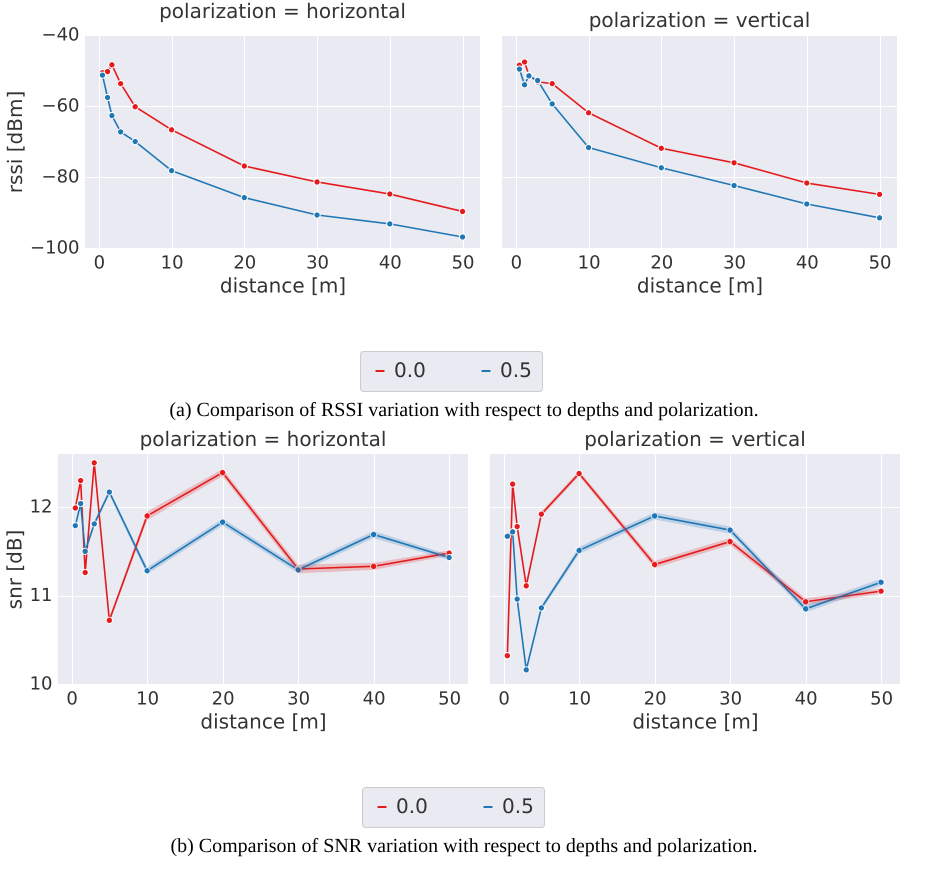 The height and width of the screenshot is (877, 928). I want to click on y-tick-label: −80, so click(61, 177).